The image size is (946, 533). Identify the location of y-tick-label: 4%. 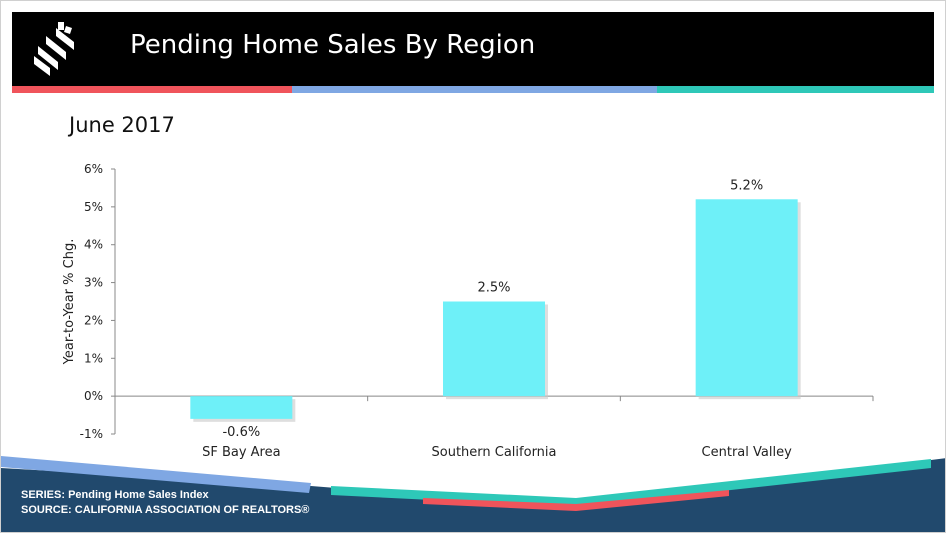
(93, 245).